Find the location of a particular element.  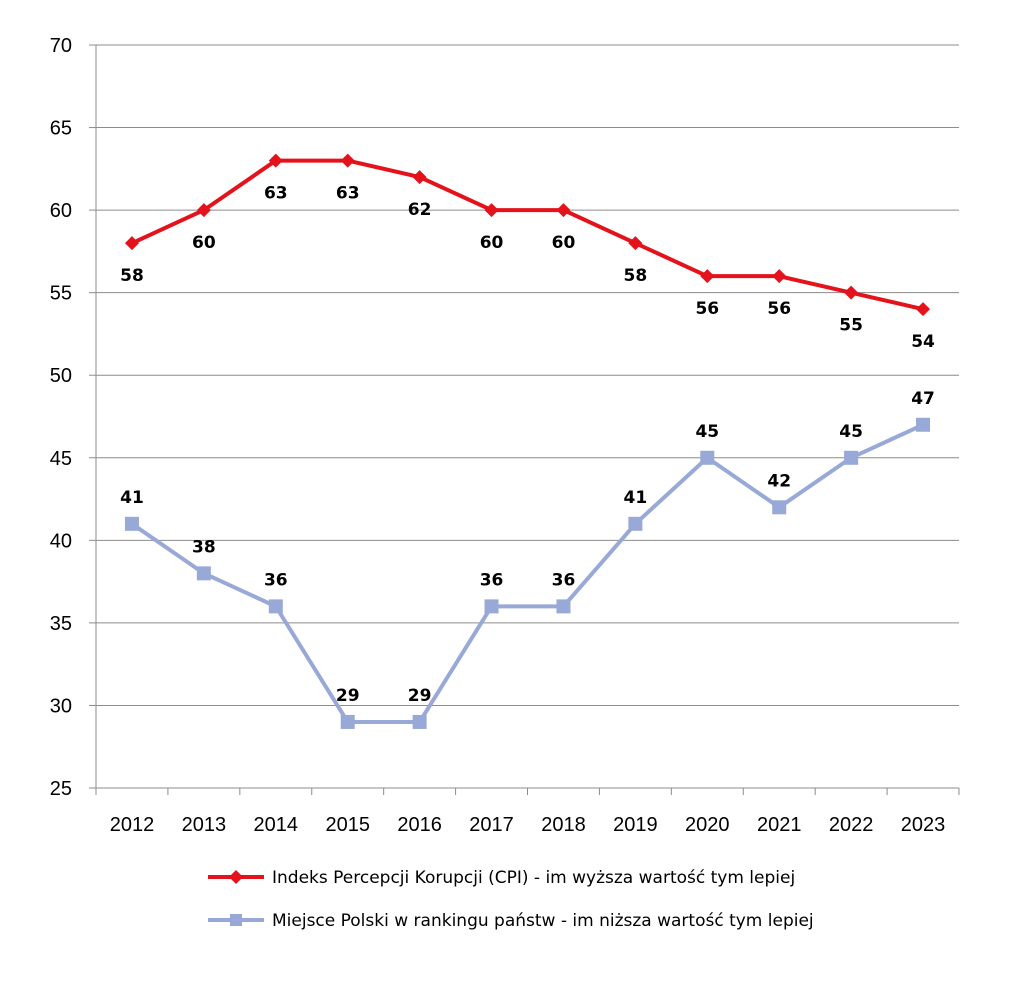

y-tick-label: 65 is located at coordinates (61, 129).